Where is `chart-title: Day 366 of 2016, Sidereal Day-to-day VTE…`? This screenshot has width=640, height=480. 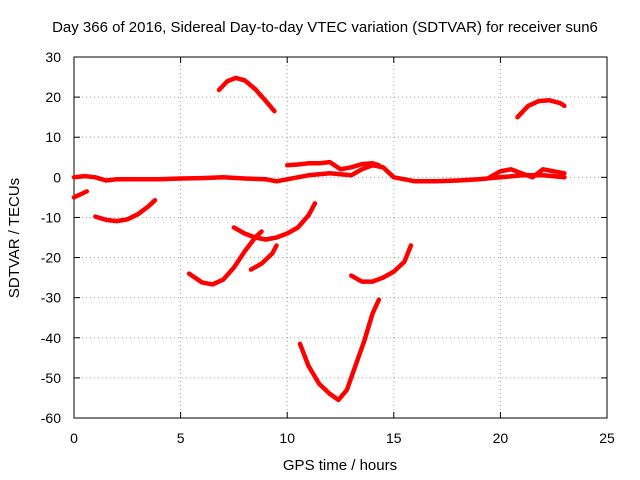 chart-title: Day 366 of 2016, Sidereal Day-to-day VTE… is located at coordinates (325, 27).